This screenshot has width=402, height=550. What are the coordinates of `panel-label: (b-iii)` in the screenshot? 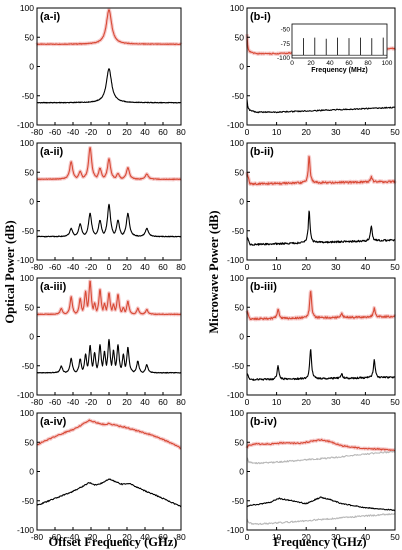 It's located at (263, 287).